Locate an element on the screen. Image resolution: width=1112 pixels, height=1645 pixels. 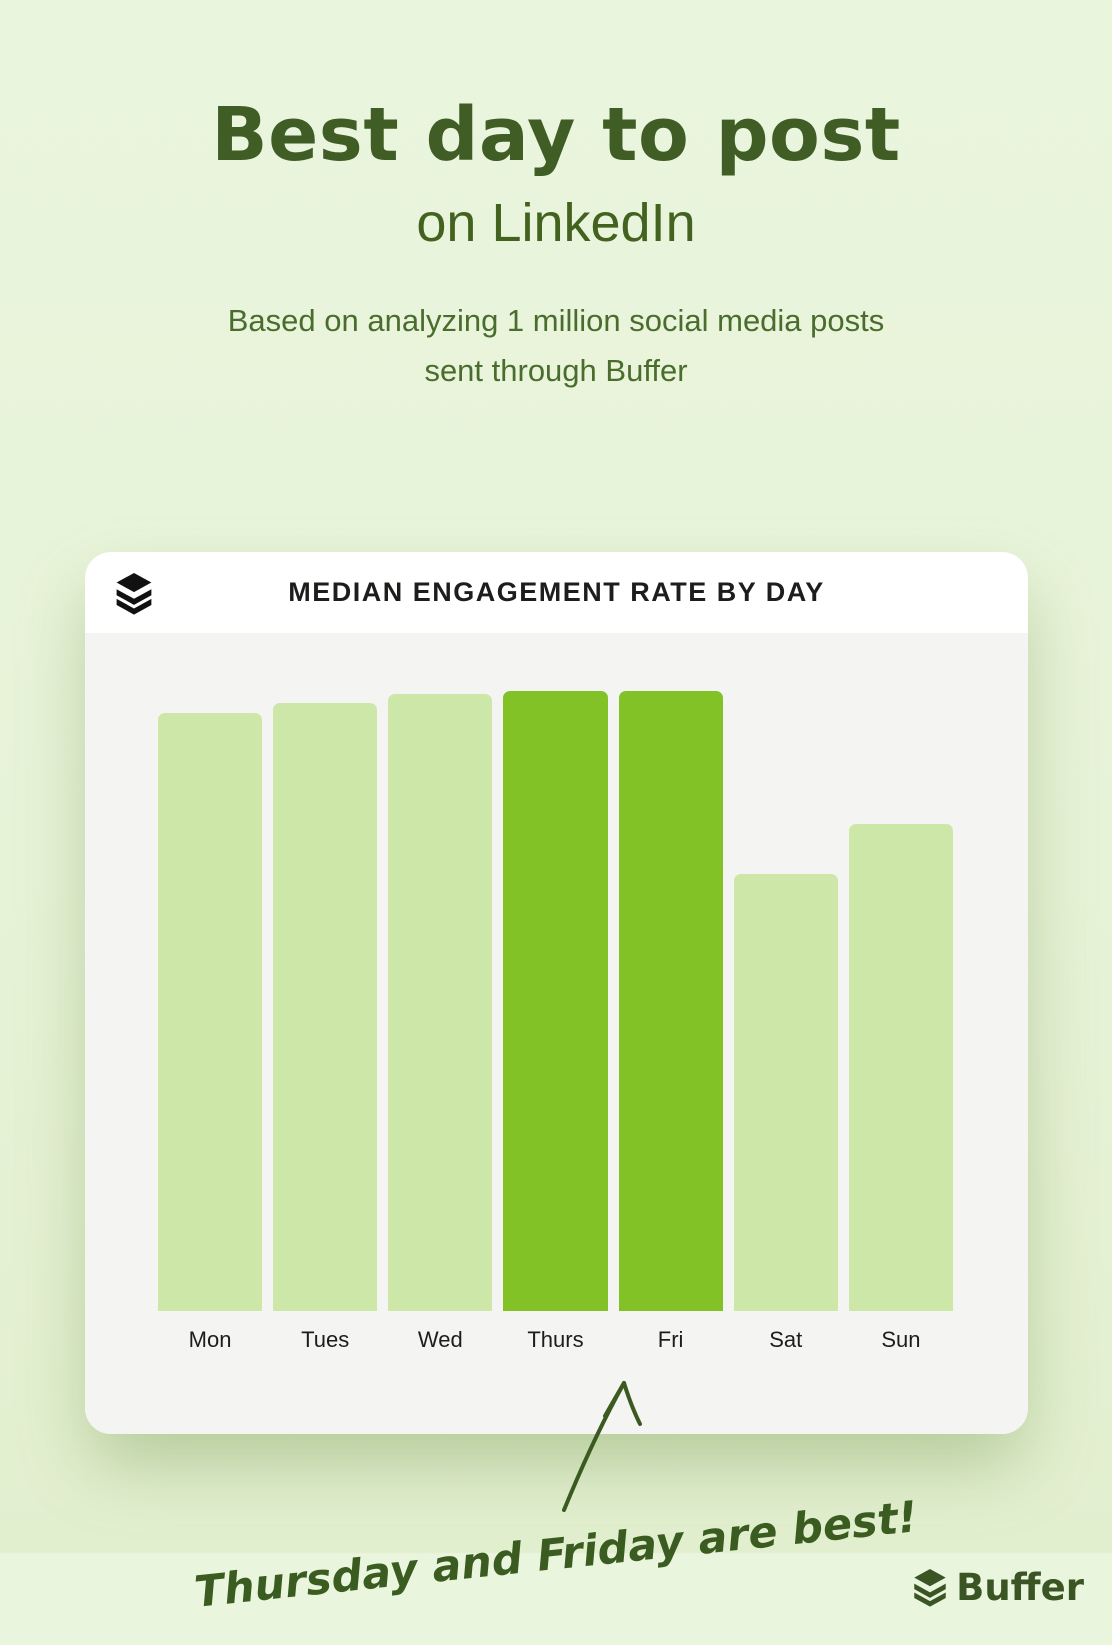
x-axis-label-thurs: Thurs is located at coordinates (555, 1339).